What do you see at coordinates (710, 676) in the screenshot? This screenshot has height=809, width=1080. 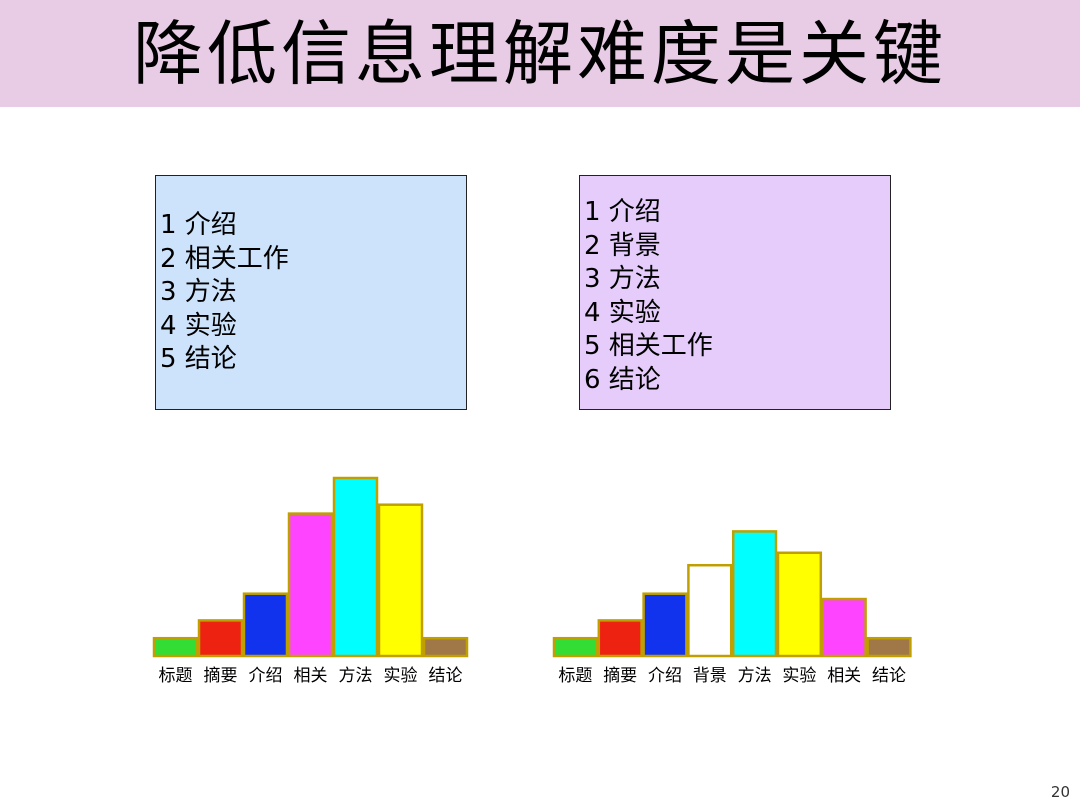 I see `x-tick-label: 背景` at bounding box center [710, 676].